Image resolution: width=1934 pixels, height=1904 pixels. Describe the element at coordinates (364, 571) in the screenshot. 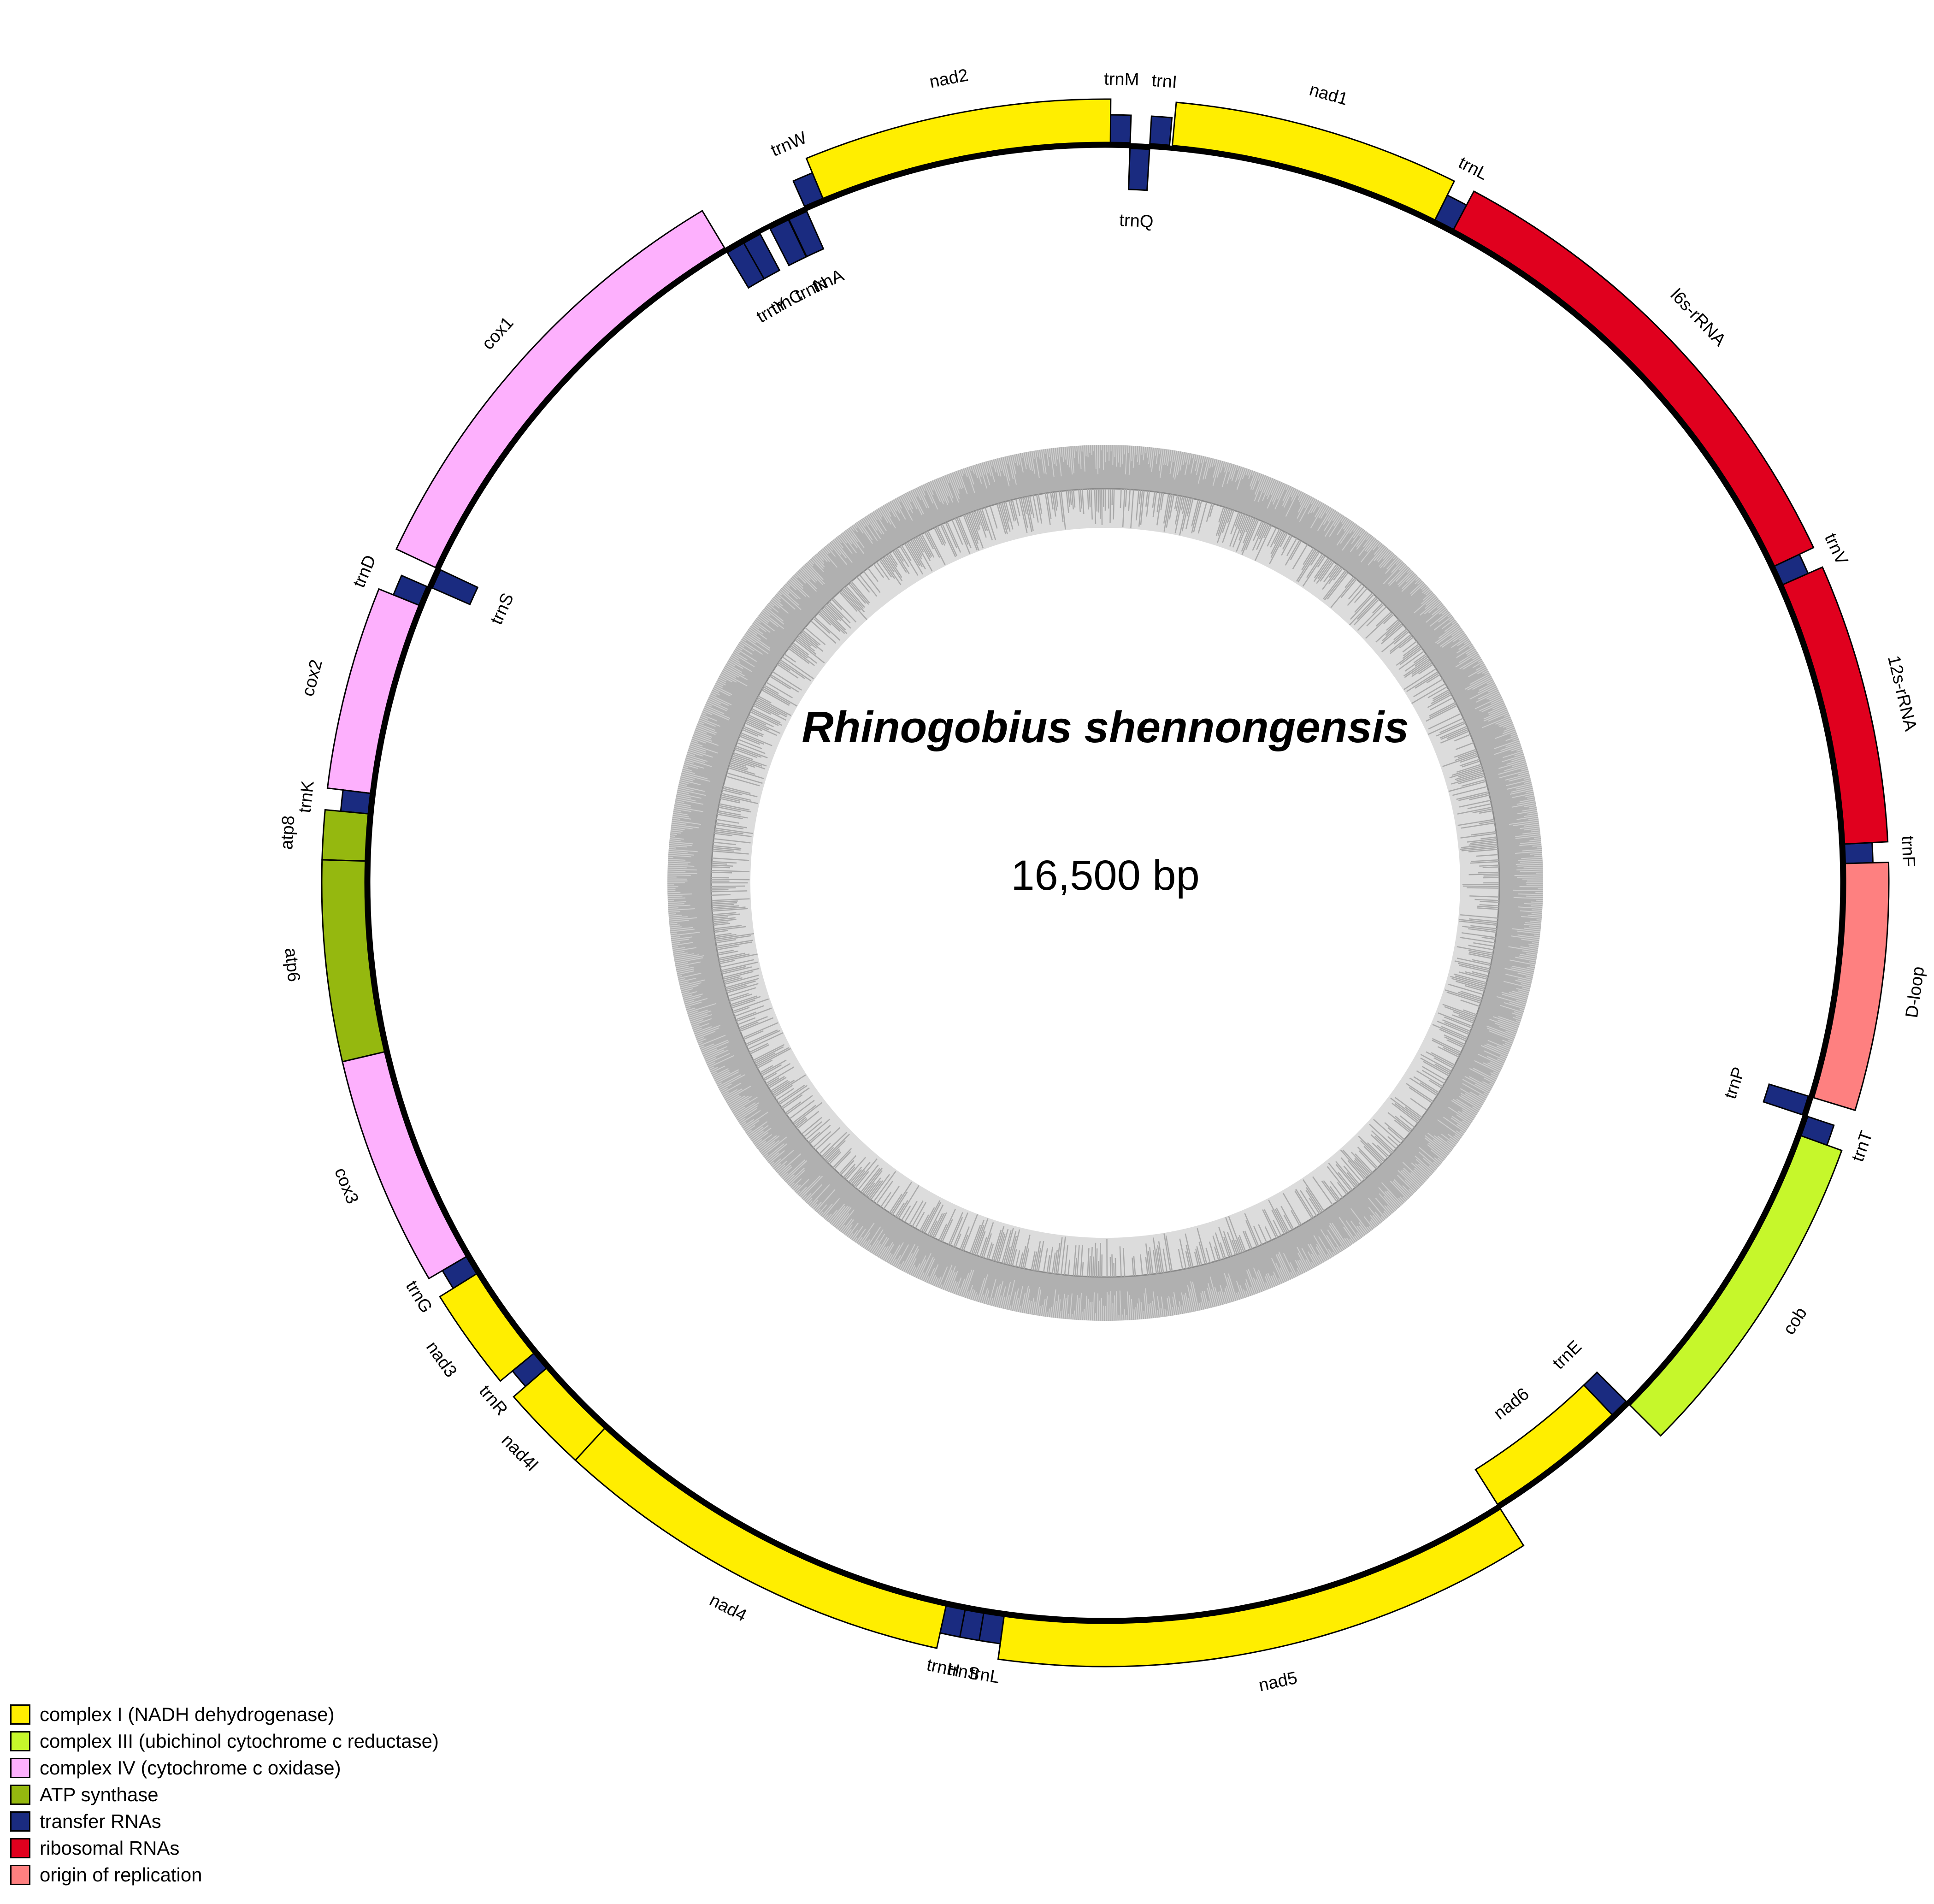

I see `gene-label: trnD` at that location.